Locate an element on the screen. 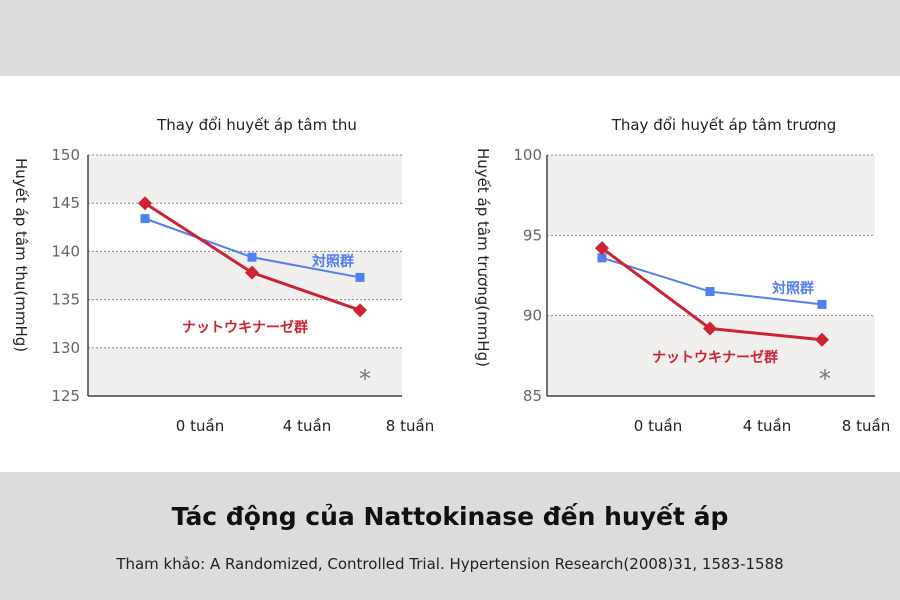  y-axis-label: Huyết áp tâm thu(mmHg) is located at coordinates (21, 255).